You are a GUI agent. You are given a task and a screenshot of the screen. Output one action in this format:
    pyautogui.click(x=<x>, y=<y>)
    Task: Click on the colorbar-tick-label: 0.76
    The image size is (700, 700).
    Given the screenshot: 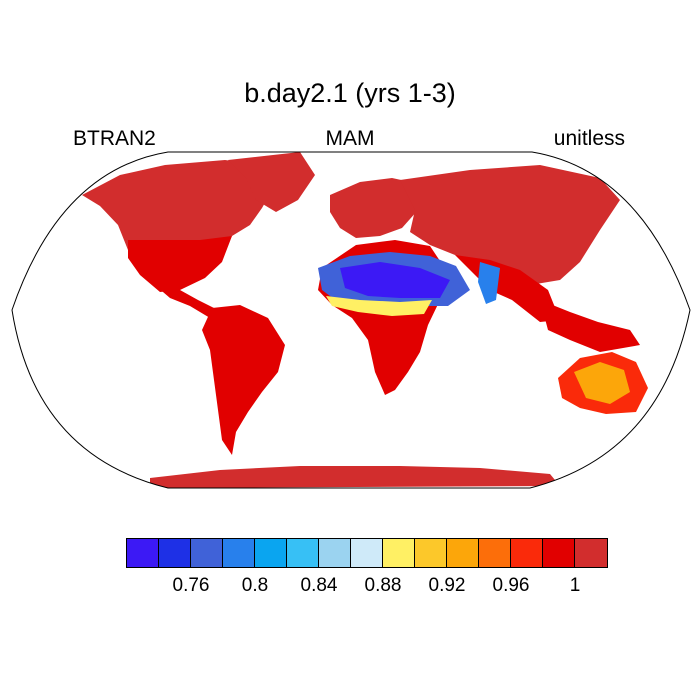 What is the action you would take?
    pyautogui.click(x=191, y=585)
    